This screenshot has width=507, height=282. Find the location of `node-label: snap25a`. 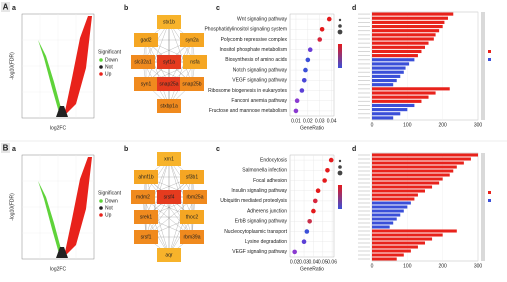

node-label: snap25a is located at coordinates (168, 84).